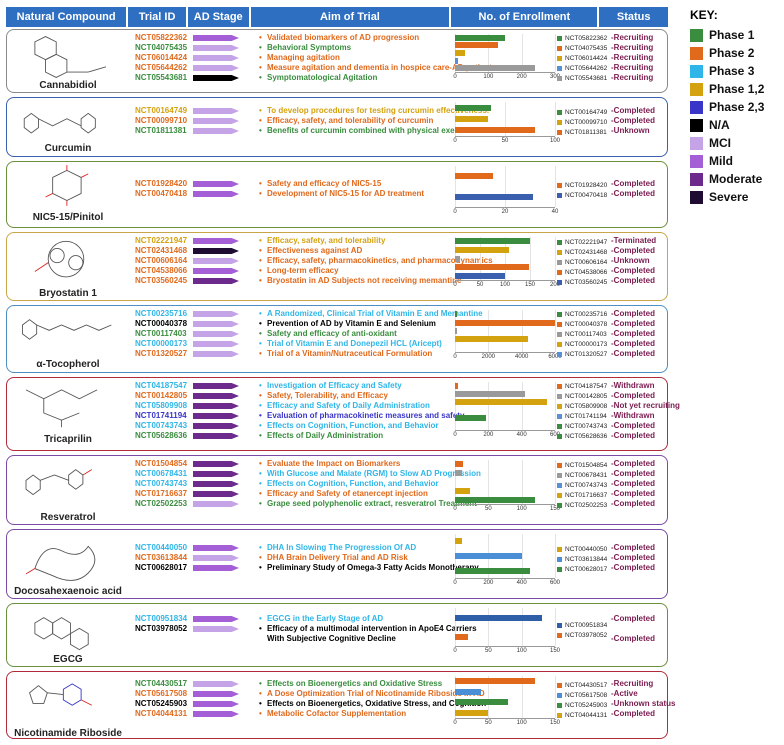 This screenshot has width=784, height=745. I want to click on enrollment-legend-item: NCT00743743, so click(582, 485).